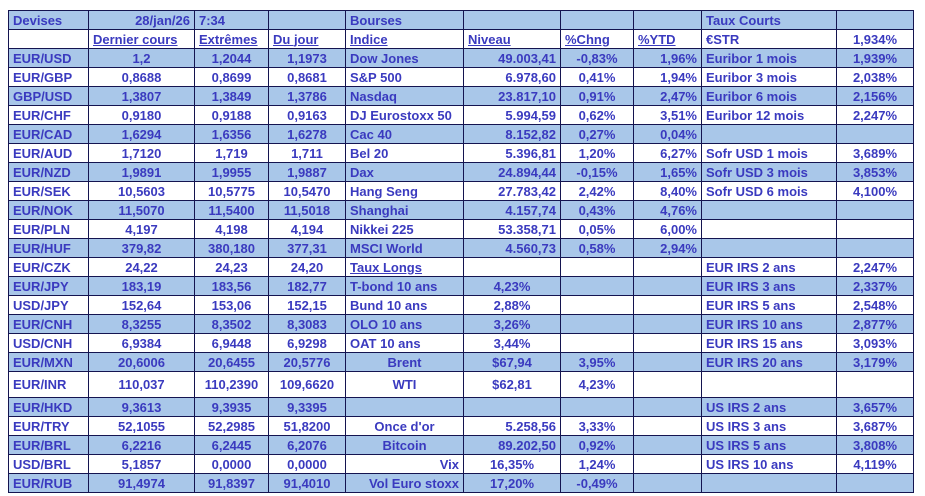 The height and width of the screenshot is (496, 925). I want to click on fx-last-value: 1,3807, so click(141, 96).